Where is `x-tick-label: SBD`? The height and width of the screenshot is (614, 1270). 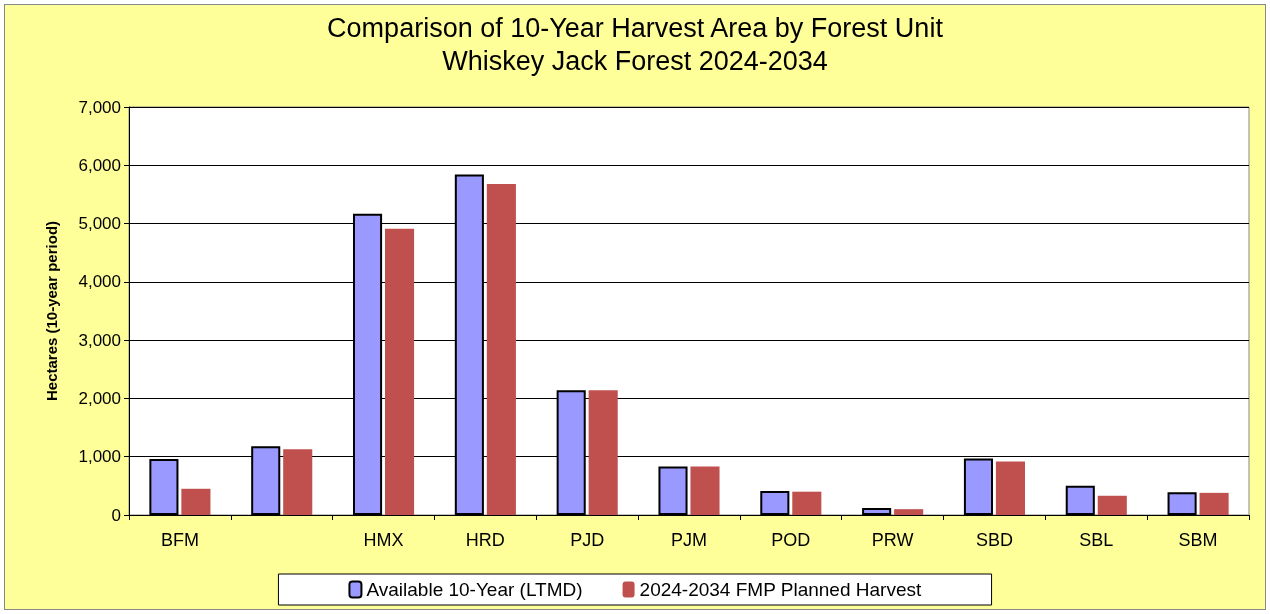 x-tick-label: SBD is located at coordinates (994, 540).